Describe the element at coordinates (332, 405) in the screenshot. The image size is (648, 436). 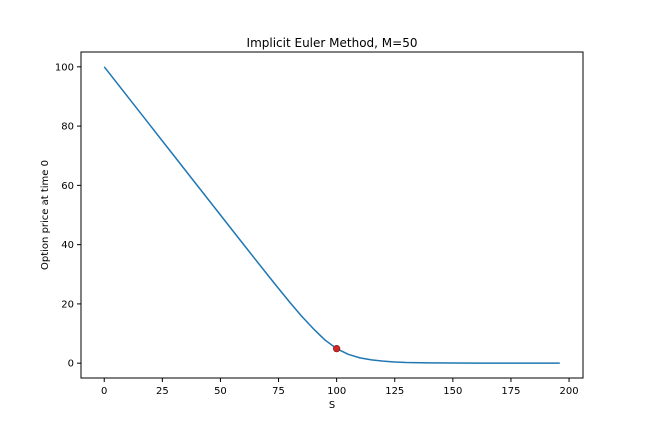
I see `x-axis-label: S` at that location.